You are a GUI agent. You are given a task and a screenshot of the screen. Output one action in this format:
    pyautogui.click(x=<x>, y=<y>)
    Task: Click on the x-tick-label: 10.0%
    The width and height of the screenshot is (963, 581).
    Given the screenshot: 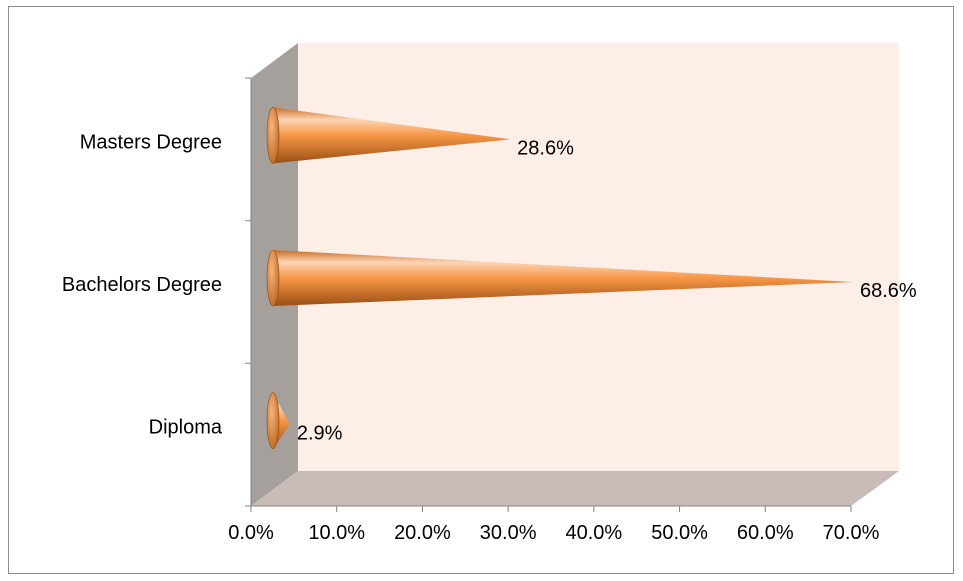 What is the action you would take?
    pyautogui.click(x=336, y=533)
    